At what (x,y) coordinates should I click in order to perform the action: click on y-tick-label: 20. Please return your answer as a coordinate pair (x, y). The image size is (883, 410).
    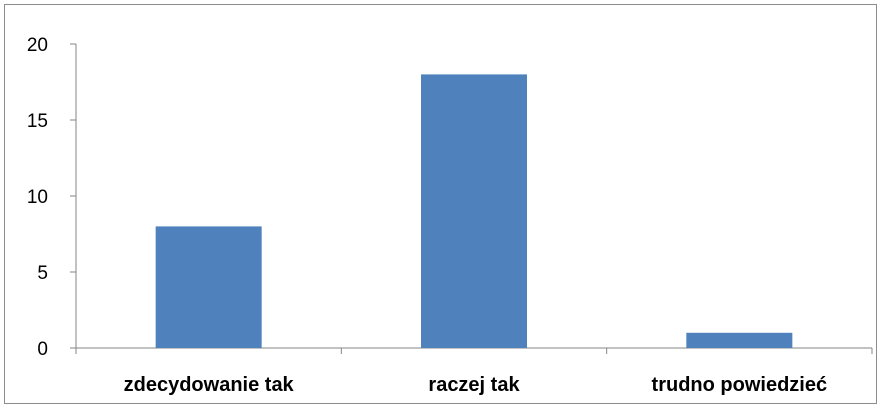
    Looking at the image, I should click on (37, 45).